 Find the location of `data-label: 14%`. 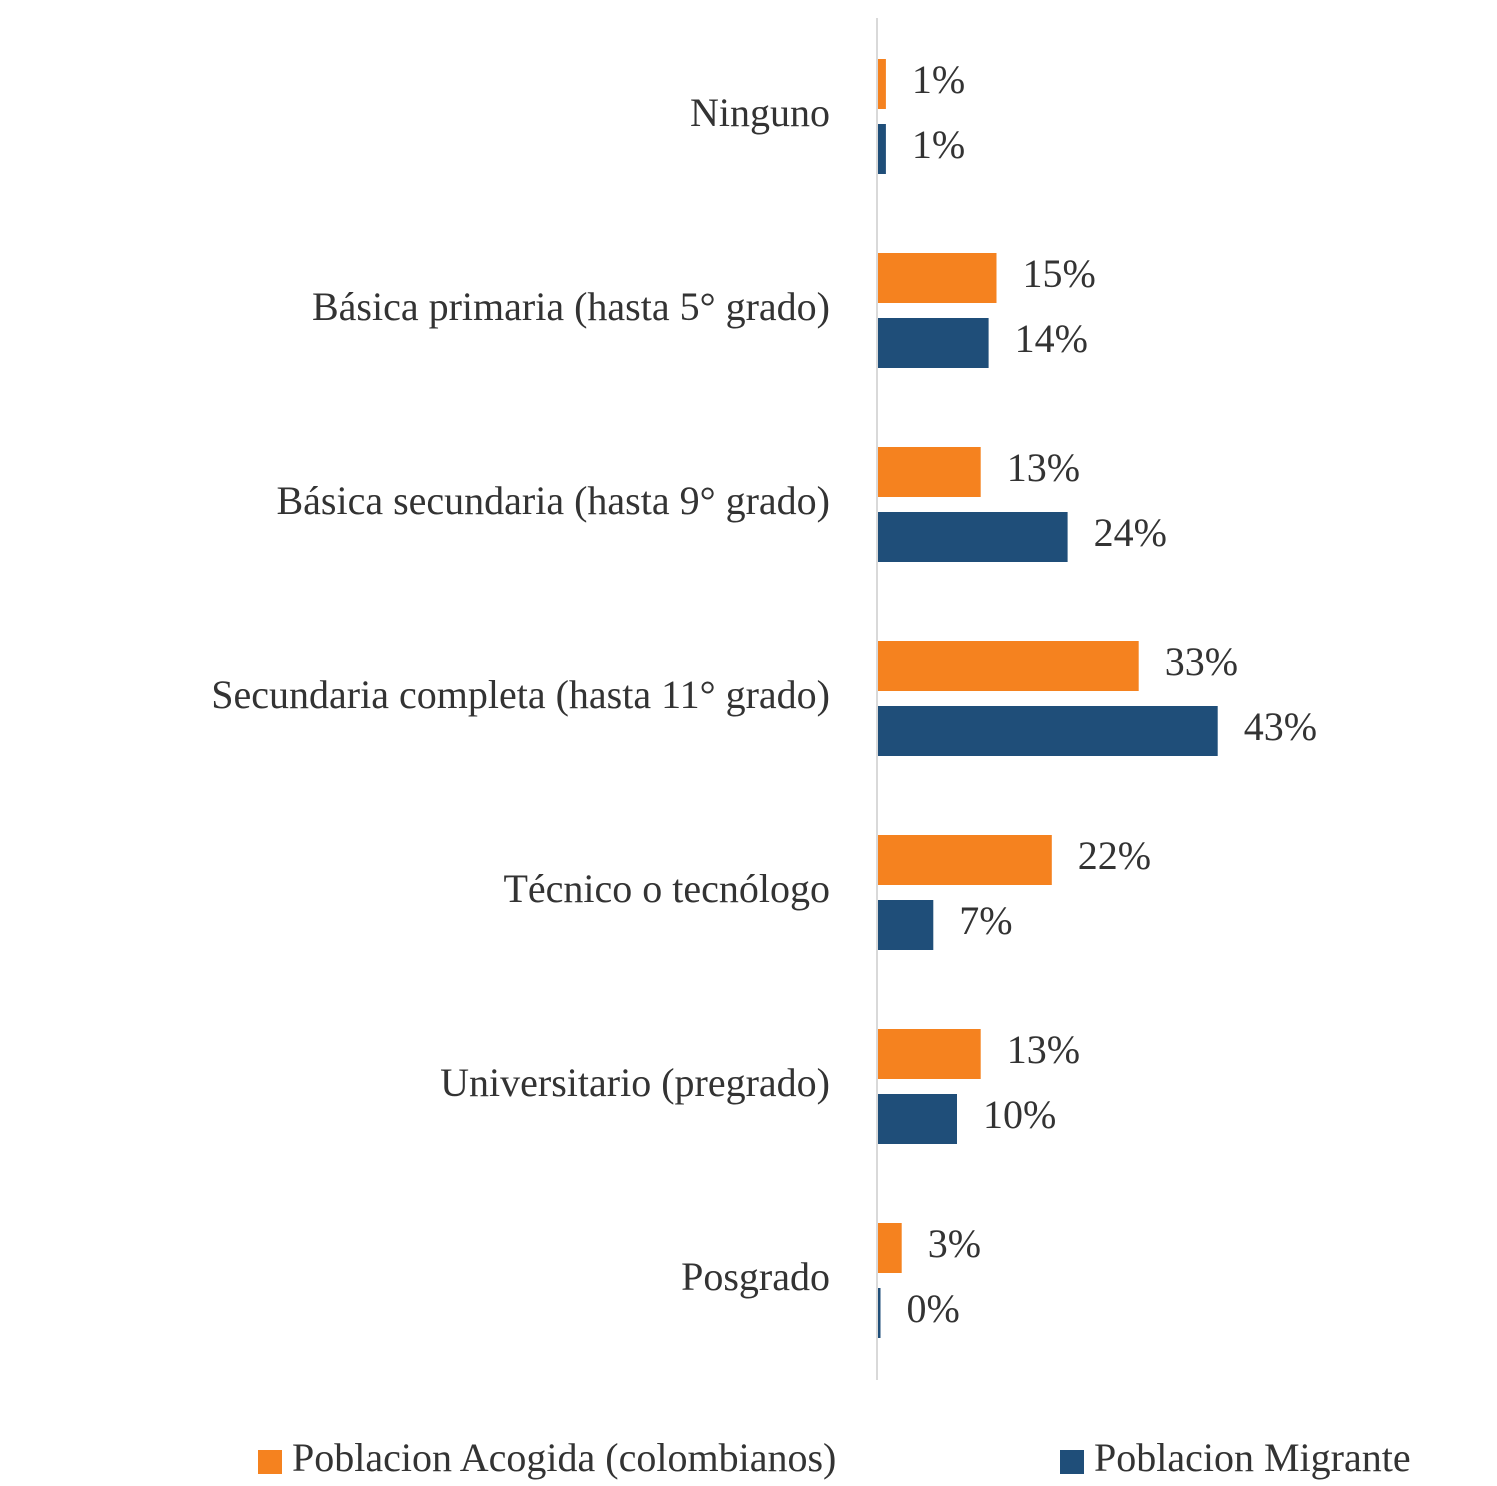

data-label: 14% is located at coordinates (1051, 338).